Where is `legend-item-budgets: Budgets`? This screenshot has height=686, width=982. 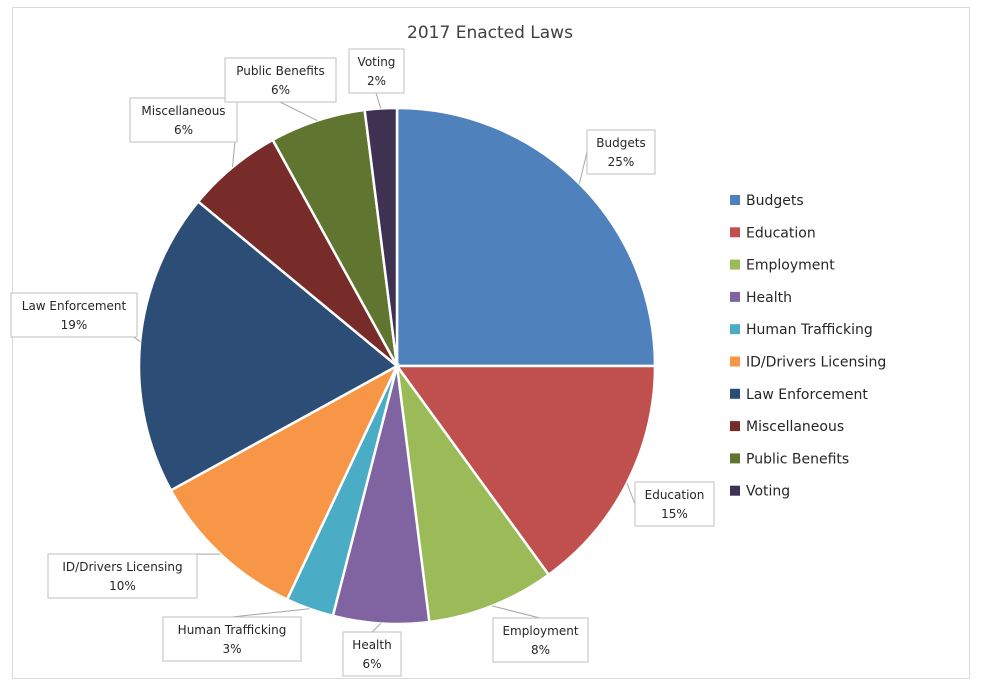 legend-item-budgets: Budgets is located at coordinates (767, 201).